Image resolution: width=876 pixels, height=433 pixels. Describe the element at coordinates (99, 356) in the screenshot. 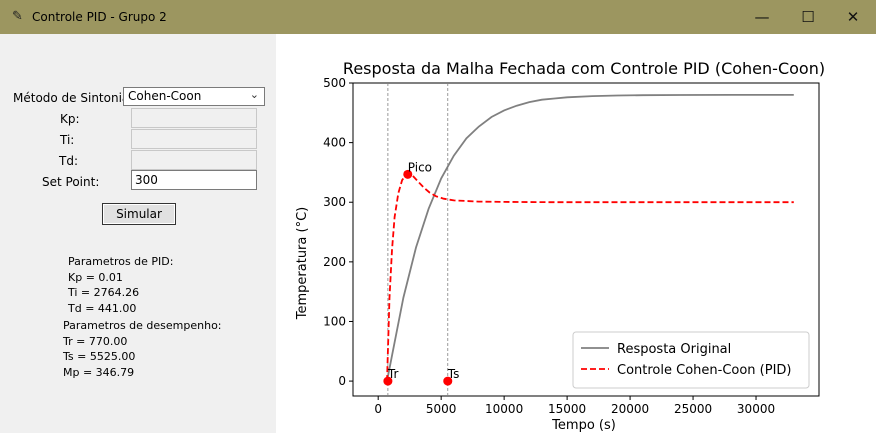

I see `ts-result: Ts = 5525.00` at that location.